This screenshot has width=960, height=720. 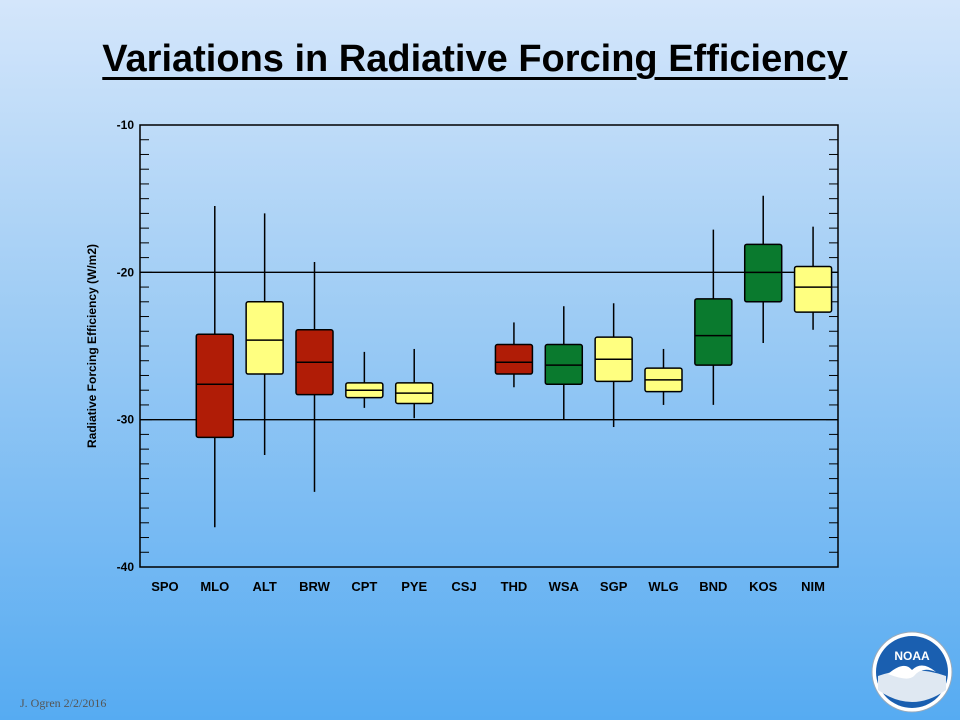 I want to click on x-tick-label: WSA, so click(x=564, y=586).